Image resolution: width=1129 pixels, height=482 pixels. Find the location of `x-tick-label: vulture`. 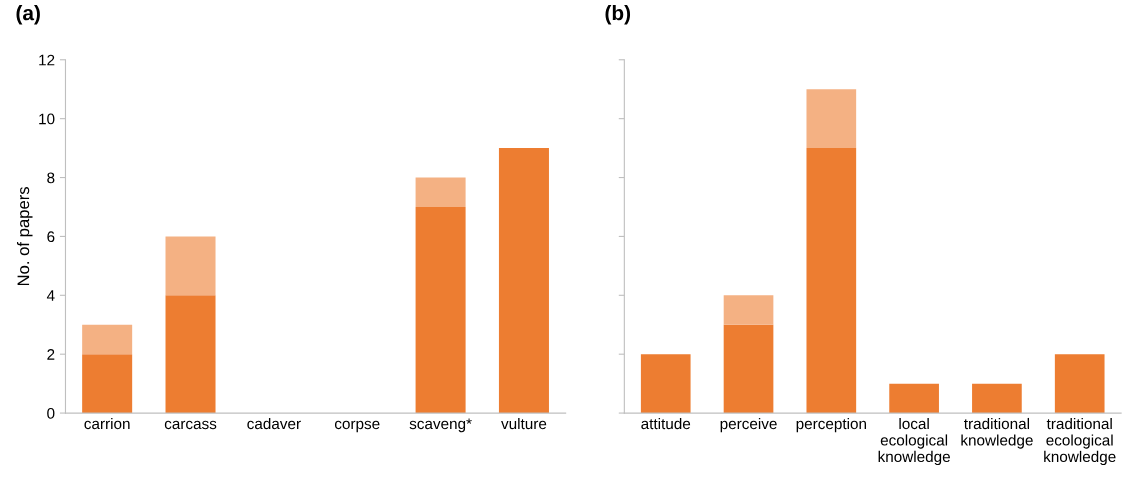

x-tick-label: vulture is located at coordinates (524, 423).